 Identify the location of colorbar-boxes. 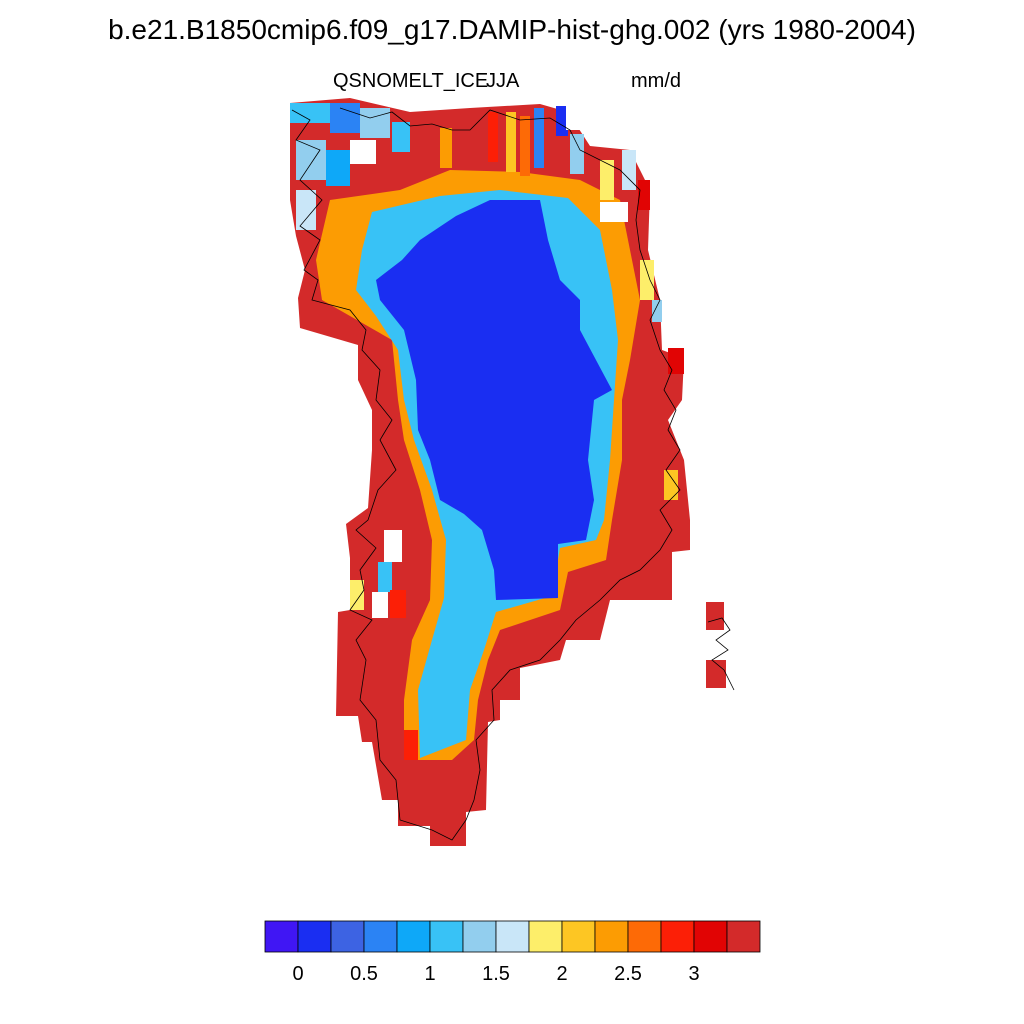
(512, 936).